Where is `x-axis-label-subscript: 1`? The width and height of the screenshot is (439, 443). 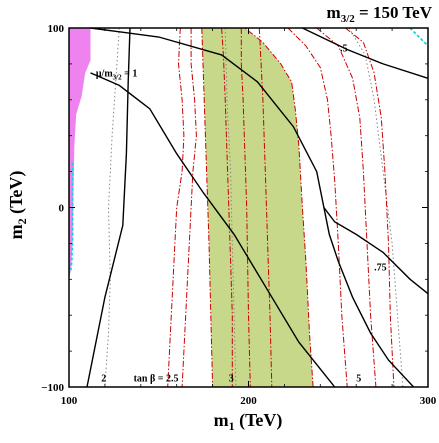 x-axis-label-subscript: 1 is located at coordinates (232, 426).